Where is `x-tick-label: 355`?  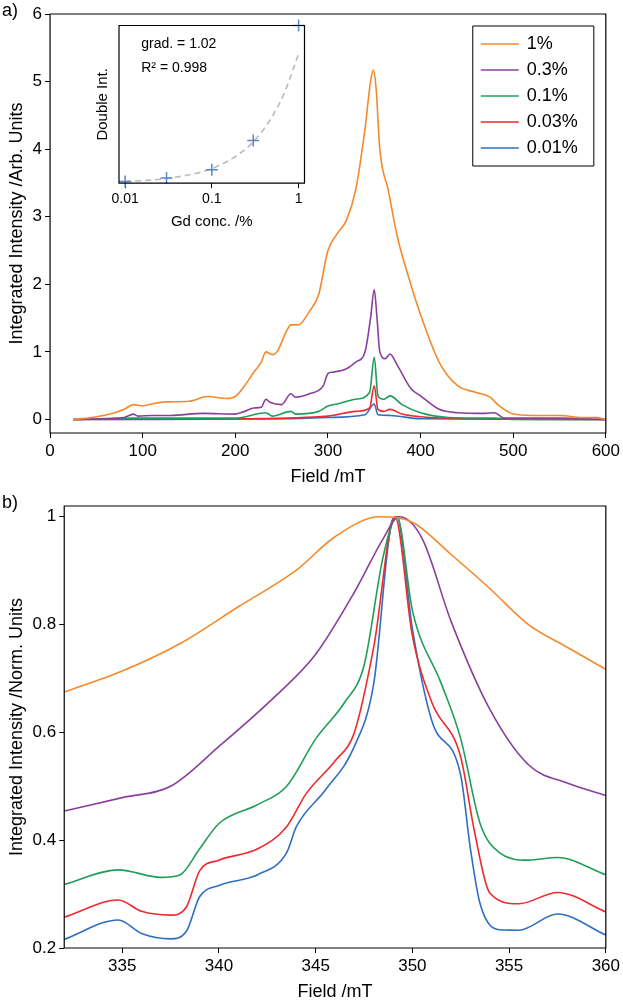 x-tick-label: 355 is located at coordinates (509, 965).